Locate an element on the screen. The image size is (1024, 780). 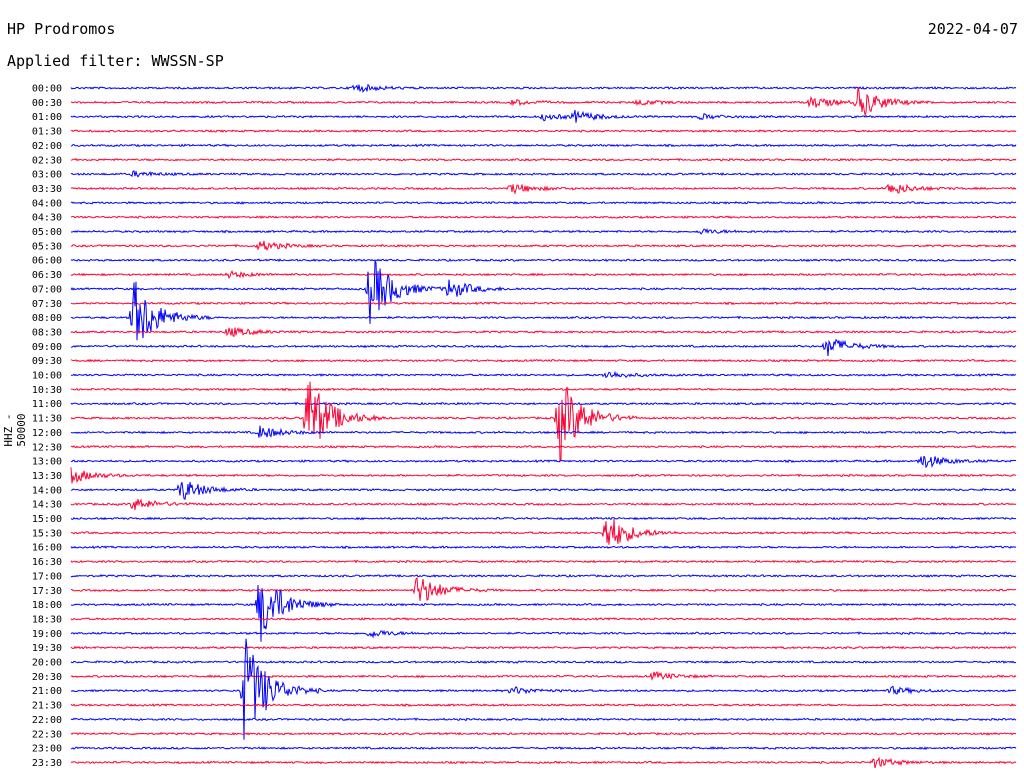
row-tick-label: 07:00 is located at coordinates (47, 289).